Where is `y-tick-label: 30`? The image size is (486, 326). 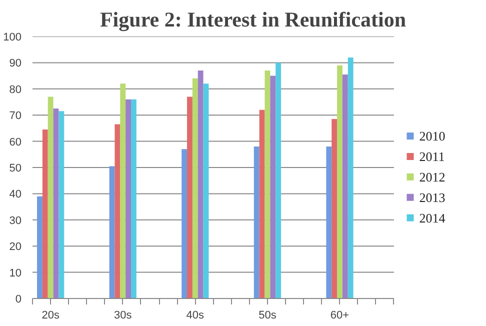 y-tick-label: 30 is located at coordinates (15, 220).